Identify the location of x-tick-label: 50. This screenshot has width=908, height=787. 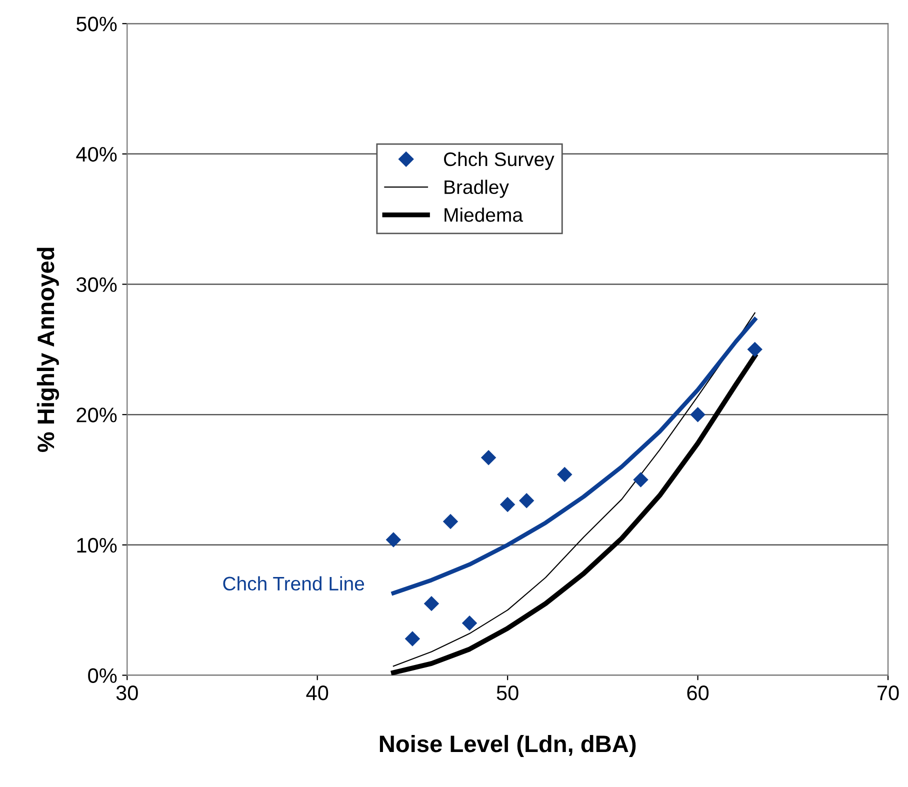
(507, 693).